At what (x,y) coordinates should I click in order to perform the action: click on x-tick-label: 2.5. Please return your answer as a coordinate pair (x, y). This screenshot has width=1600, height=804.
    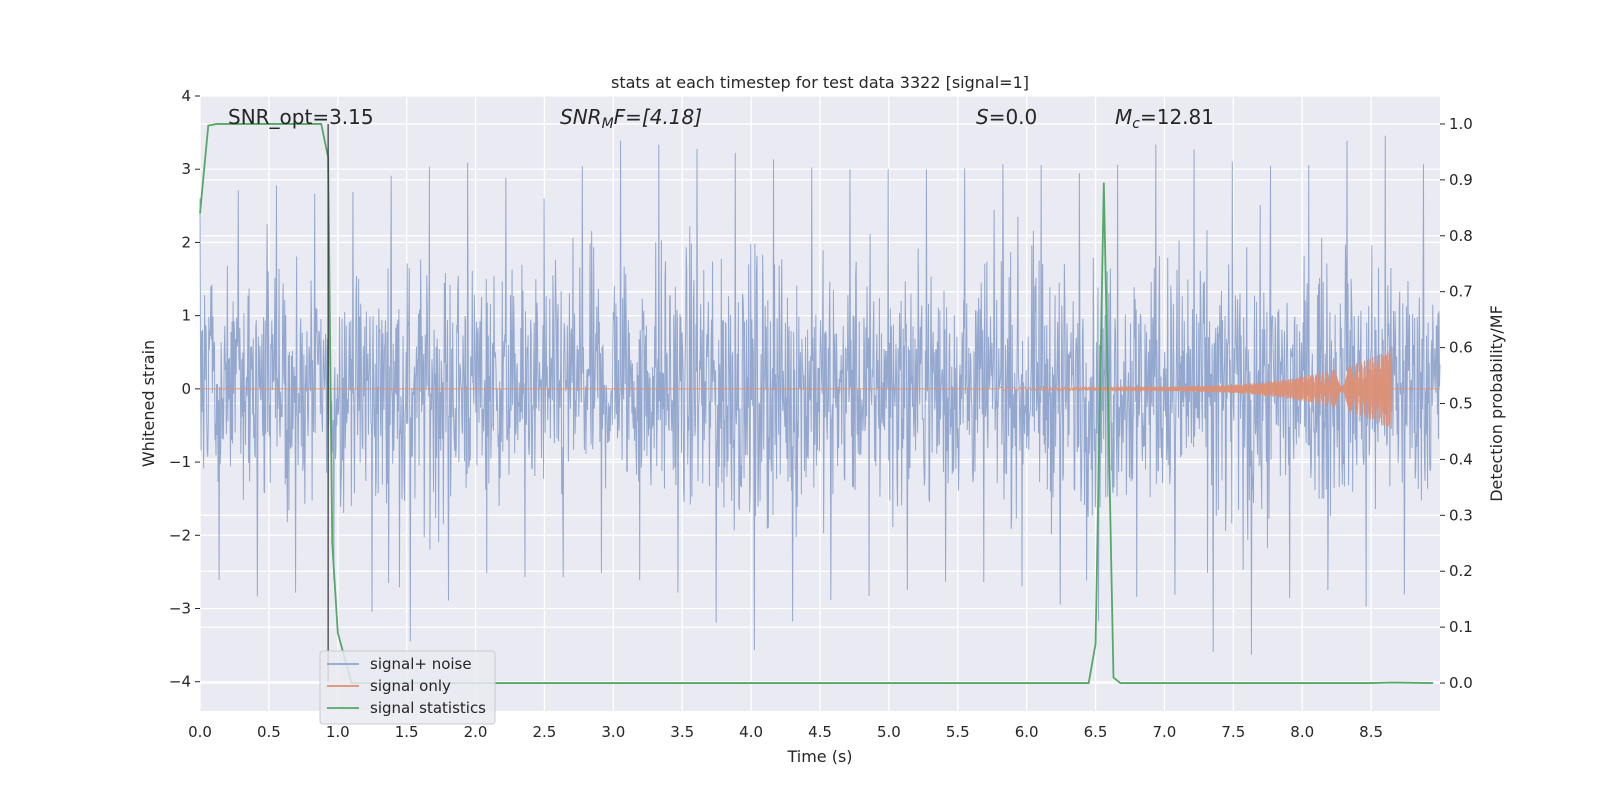
    Looking at the image, I should click on (545, 732).